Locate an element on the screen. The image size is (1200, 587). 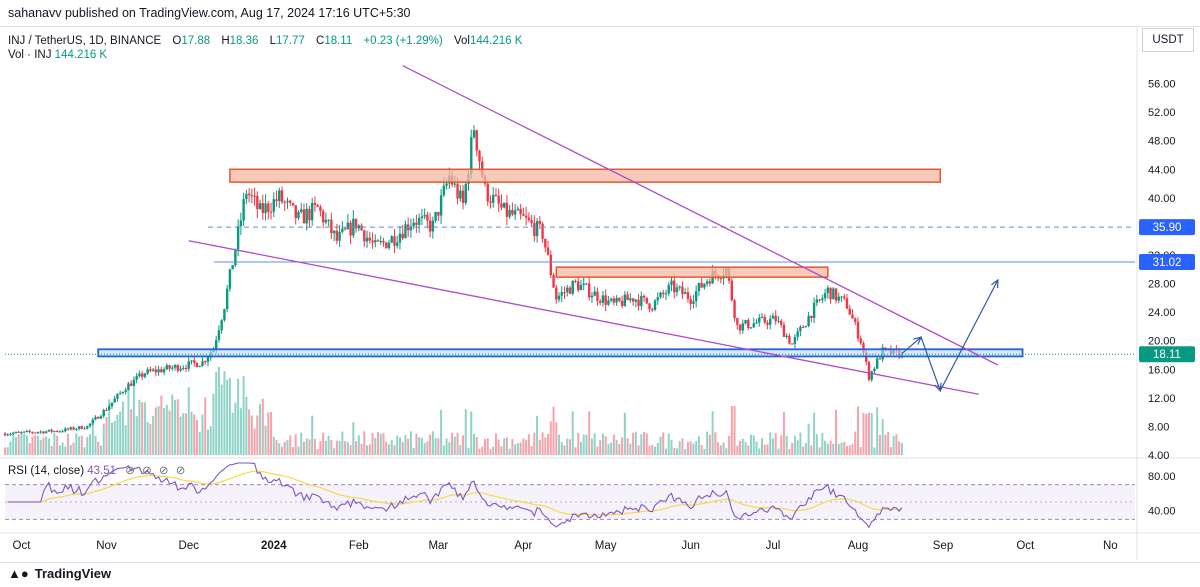
close-label: C is located at coordinates (320, 41).